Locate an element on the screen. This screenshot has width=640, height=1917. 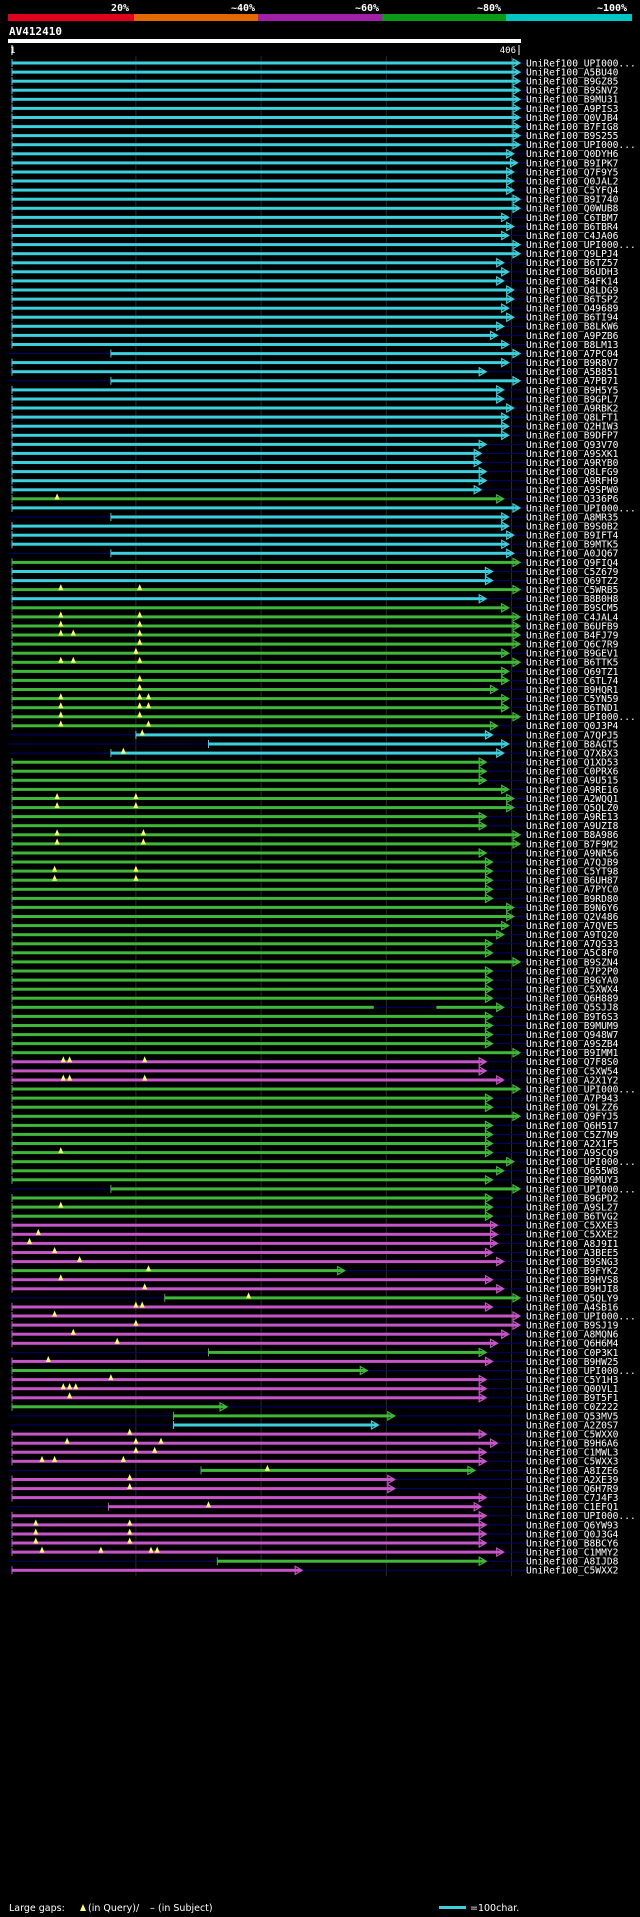
hit-label: UniRef100_B9SZN4 is located at coordinates (572, 962).